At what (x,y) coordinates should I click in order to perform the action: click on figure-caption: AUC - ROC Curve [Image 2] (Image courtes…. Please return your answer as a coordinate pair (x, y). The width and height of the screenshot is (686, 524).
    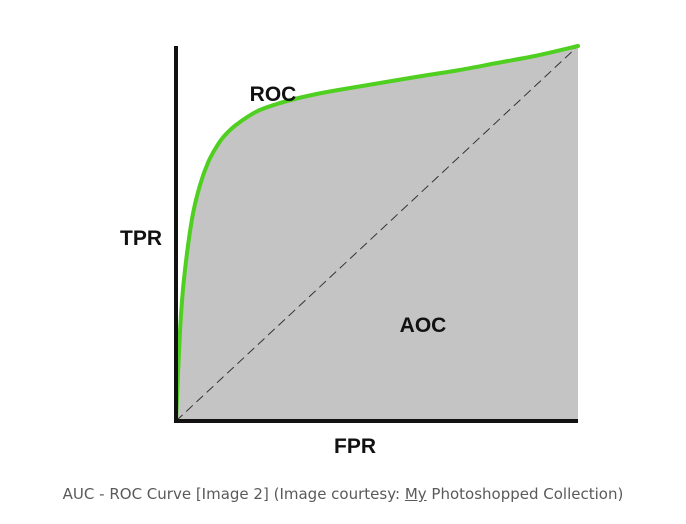
    Looking at the image, I should click on (343, 494).